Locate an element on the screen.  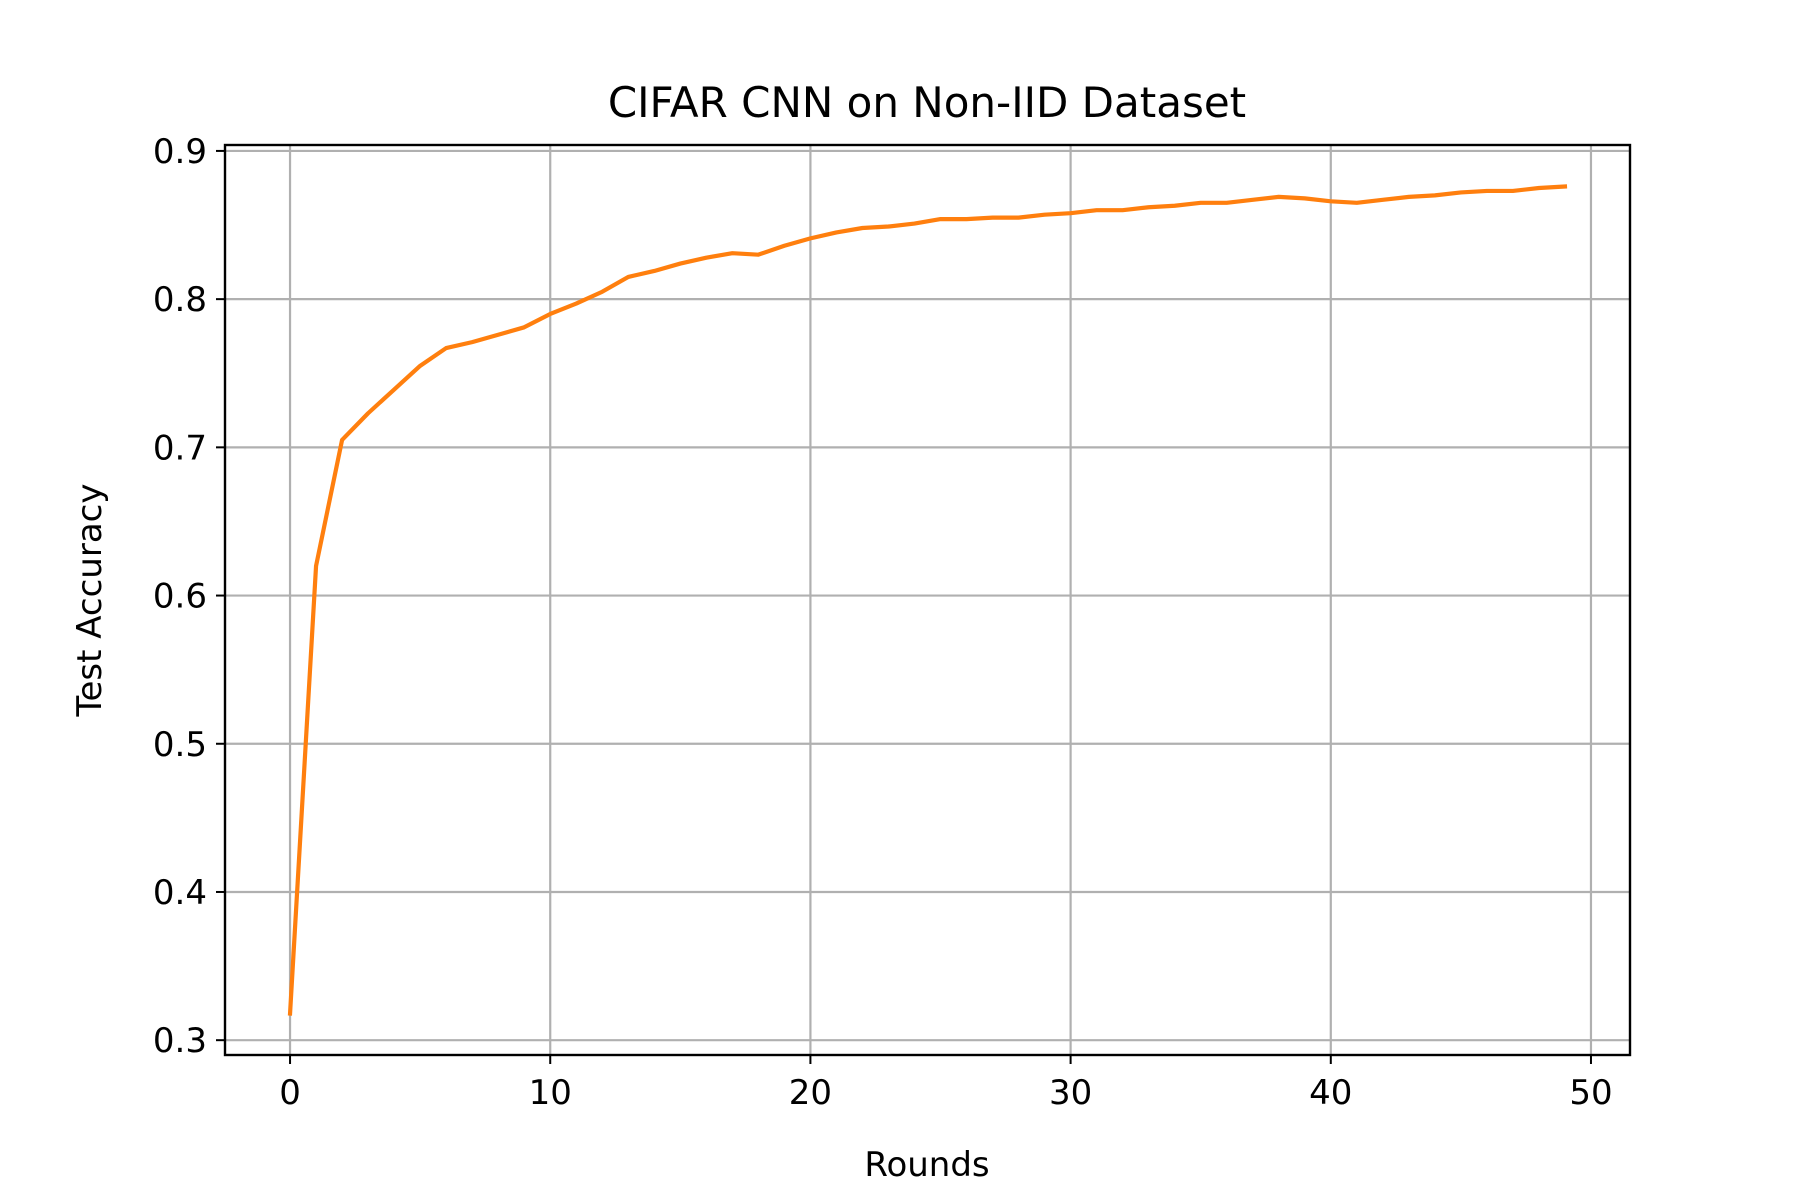
x-tick-label: 50 is located at coordinates (1590, 1093).